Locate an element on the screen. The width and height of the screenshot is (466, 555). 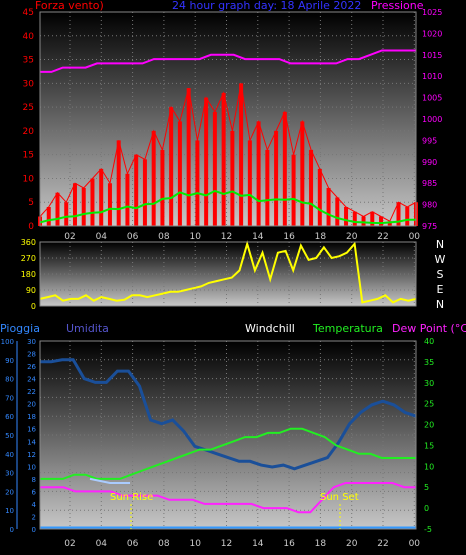
humidity-y-tick-label: 0 is located at coordinates (12, 530).